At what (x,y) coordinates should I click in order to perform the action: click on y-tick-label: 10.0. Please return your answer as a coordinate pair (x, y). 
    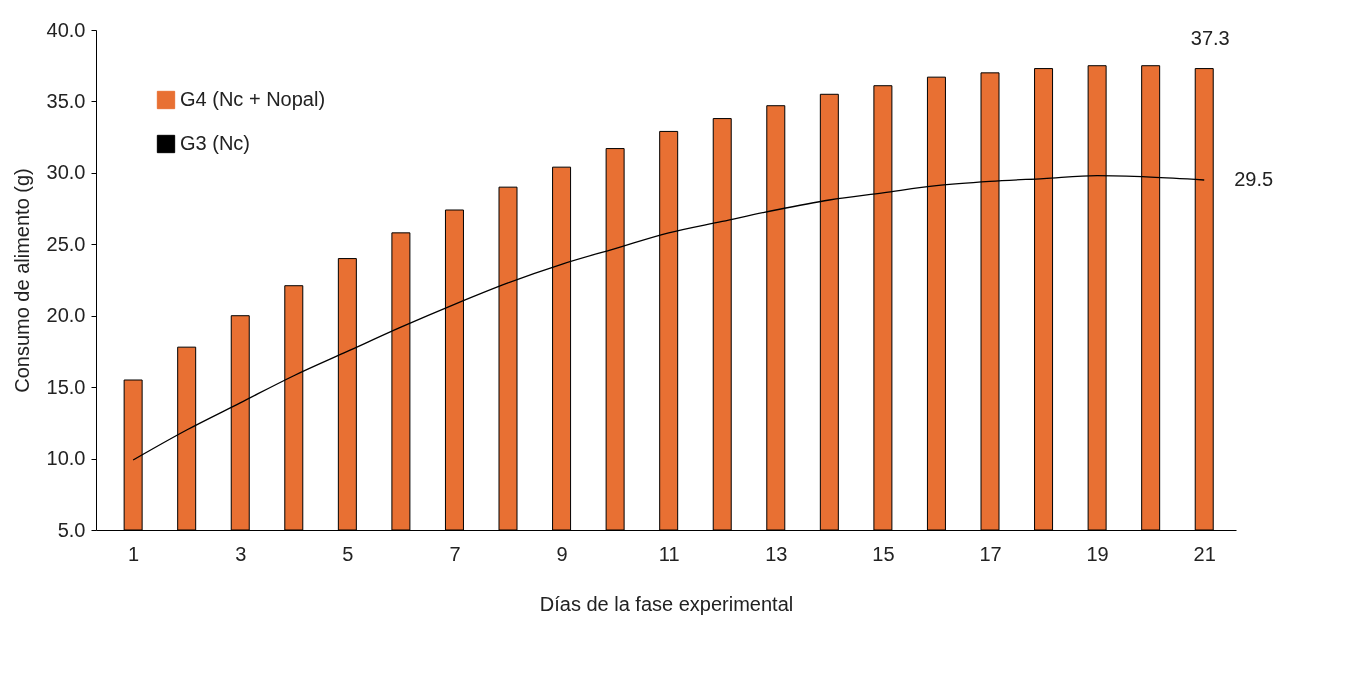
    Looking at the image, I should click on (66, 458).